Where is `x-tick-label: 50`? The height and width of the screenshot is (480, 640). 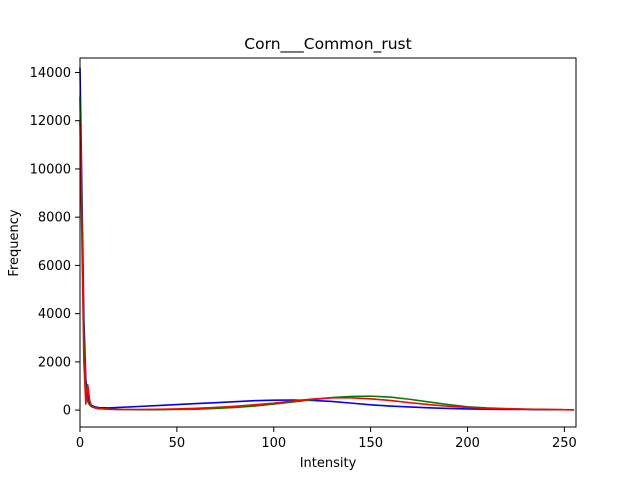
x-tick-label: 50 is located at coordinates (177, 443).